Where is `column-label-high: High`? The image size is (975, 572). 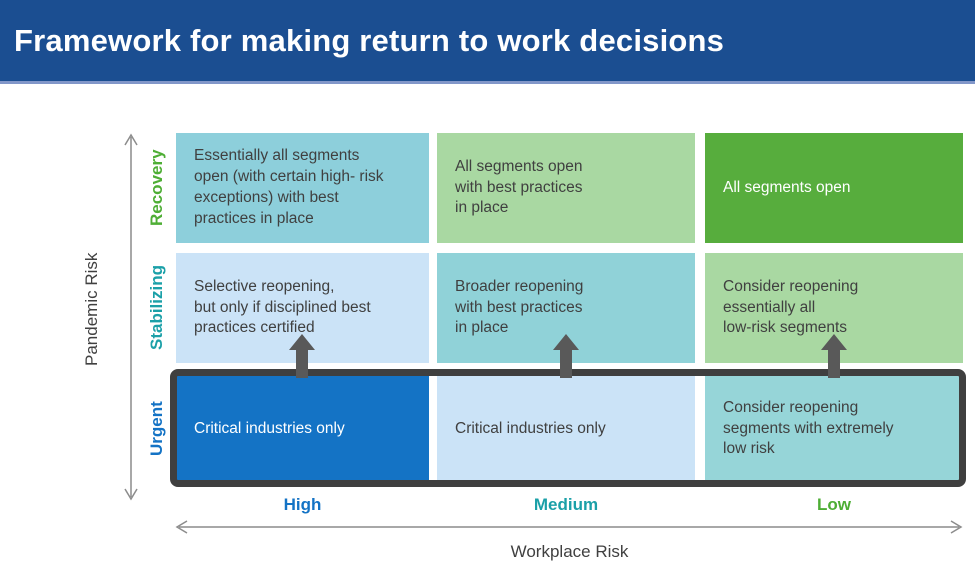
column-label-high: High is located at coordinates (302, 504).